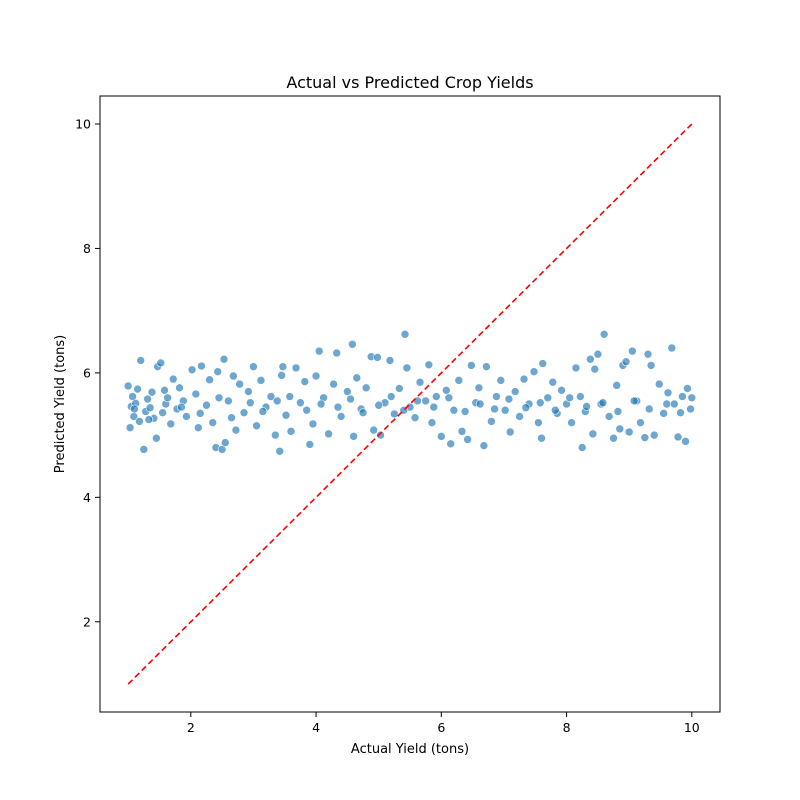 The height and width of the screenshot is (800, 800). What do you see at coordinates (692, 727) in the screenshot?
I see `x-tick-label: 10` at bounding box center [692, 727].